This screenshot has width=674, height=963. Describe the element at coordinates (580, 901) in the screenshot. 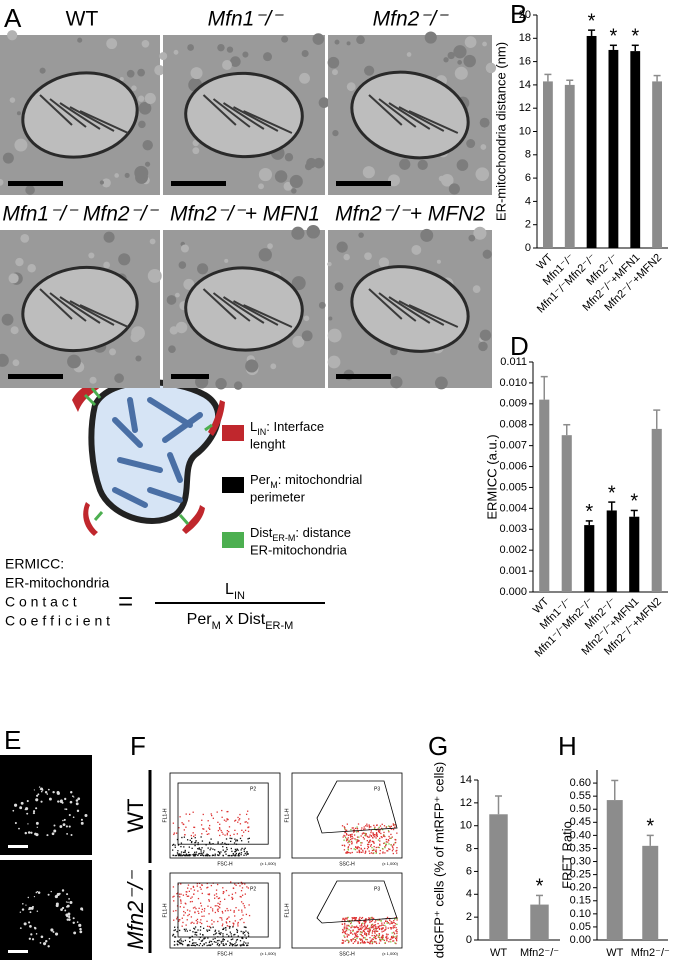

I see `y-tick-label: 0.15` at that location.